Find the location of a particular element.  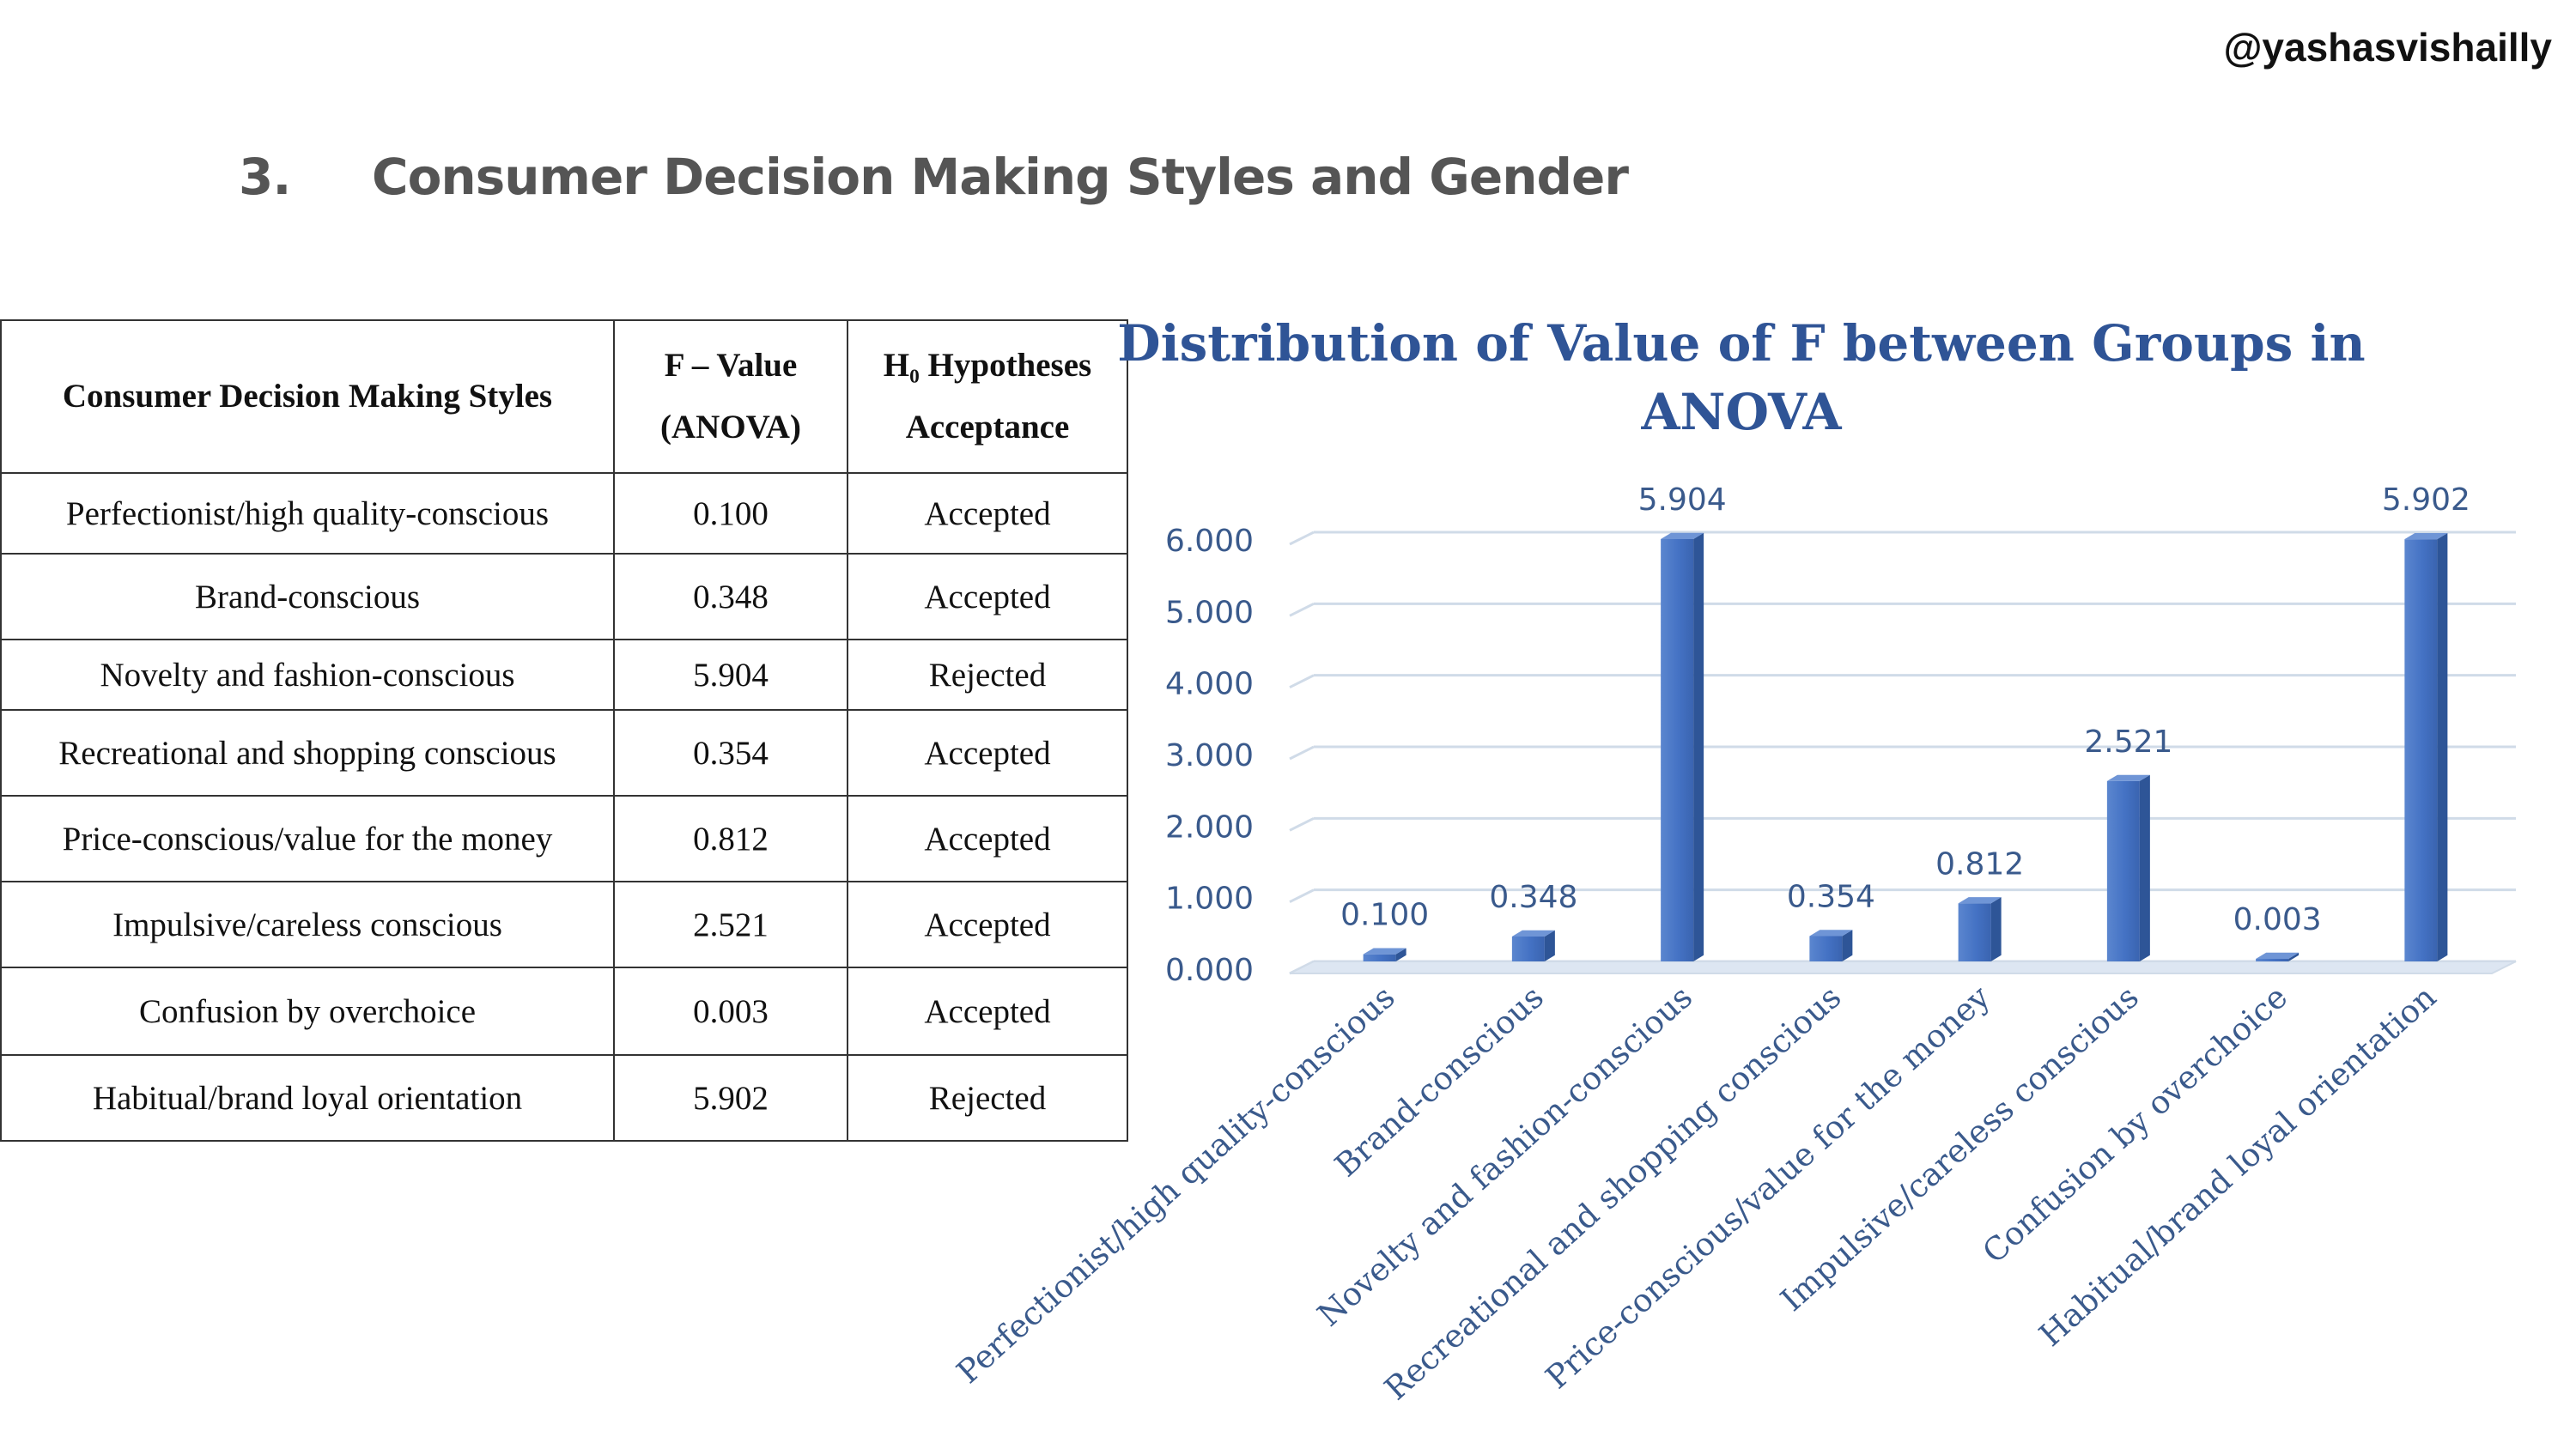

x-tick-label: Confusion by overchoice is located at coordinates (2135, 1124).